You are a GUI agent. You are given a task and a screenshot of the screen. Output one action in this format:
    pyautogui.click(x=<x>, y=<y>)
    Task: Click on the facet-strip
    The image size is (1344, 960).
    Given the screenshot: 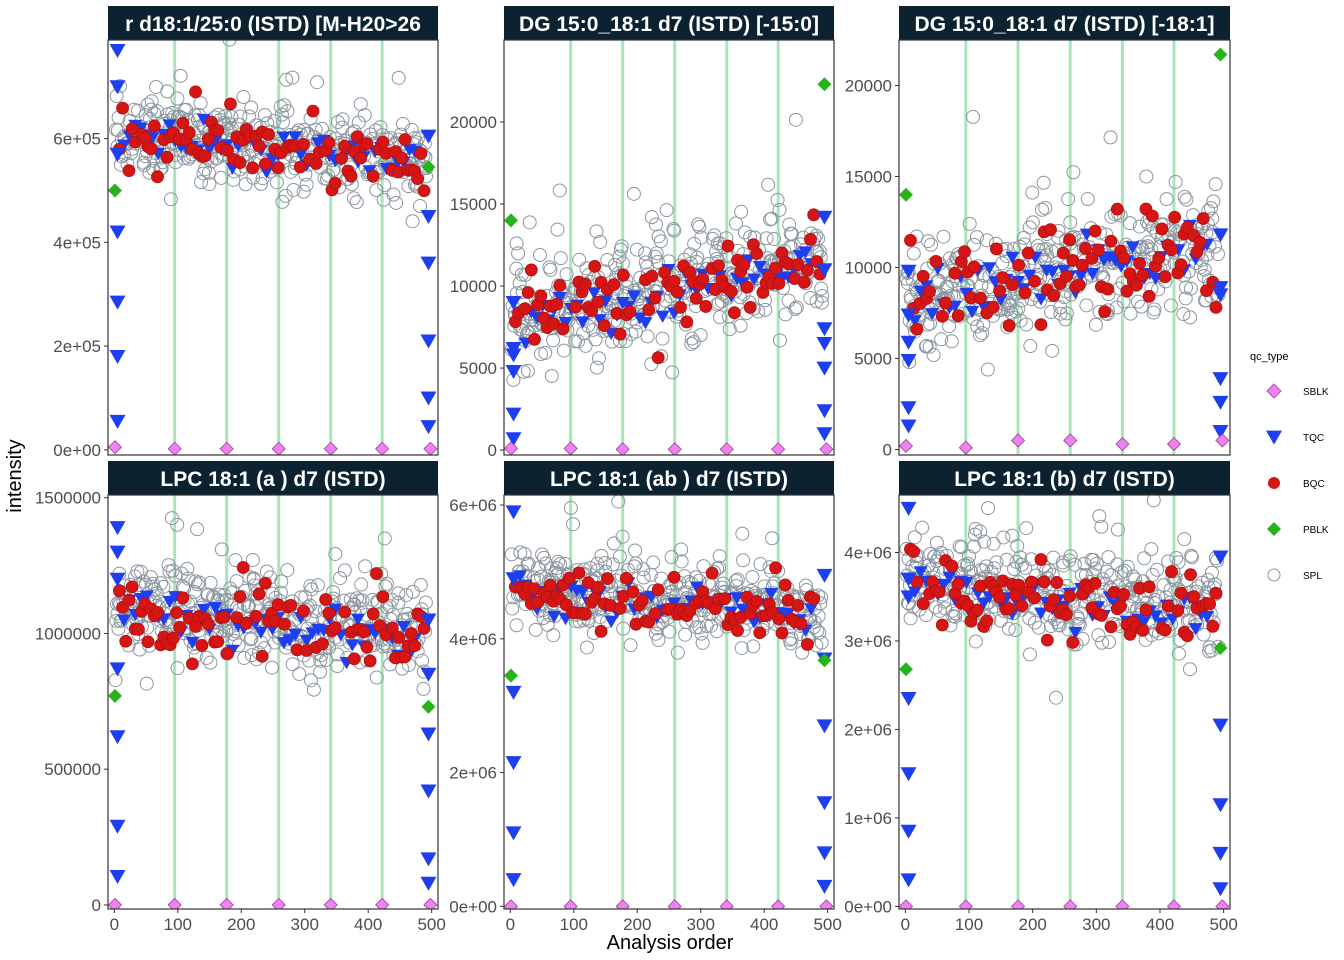 What is the action you would take?
    pyautogui.click(x=1064, y=478)
    